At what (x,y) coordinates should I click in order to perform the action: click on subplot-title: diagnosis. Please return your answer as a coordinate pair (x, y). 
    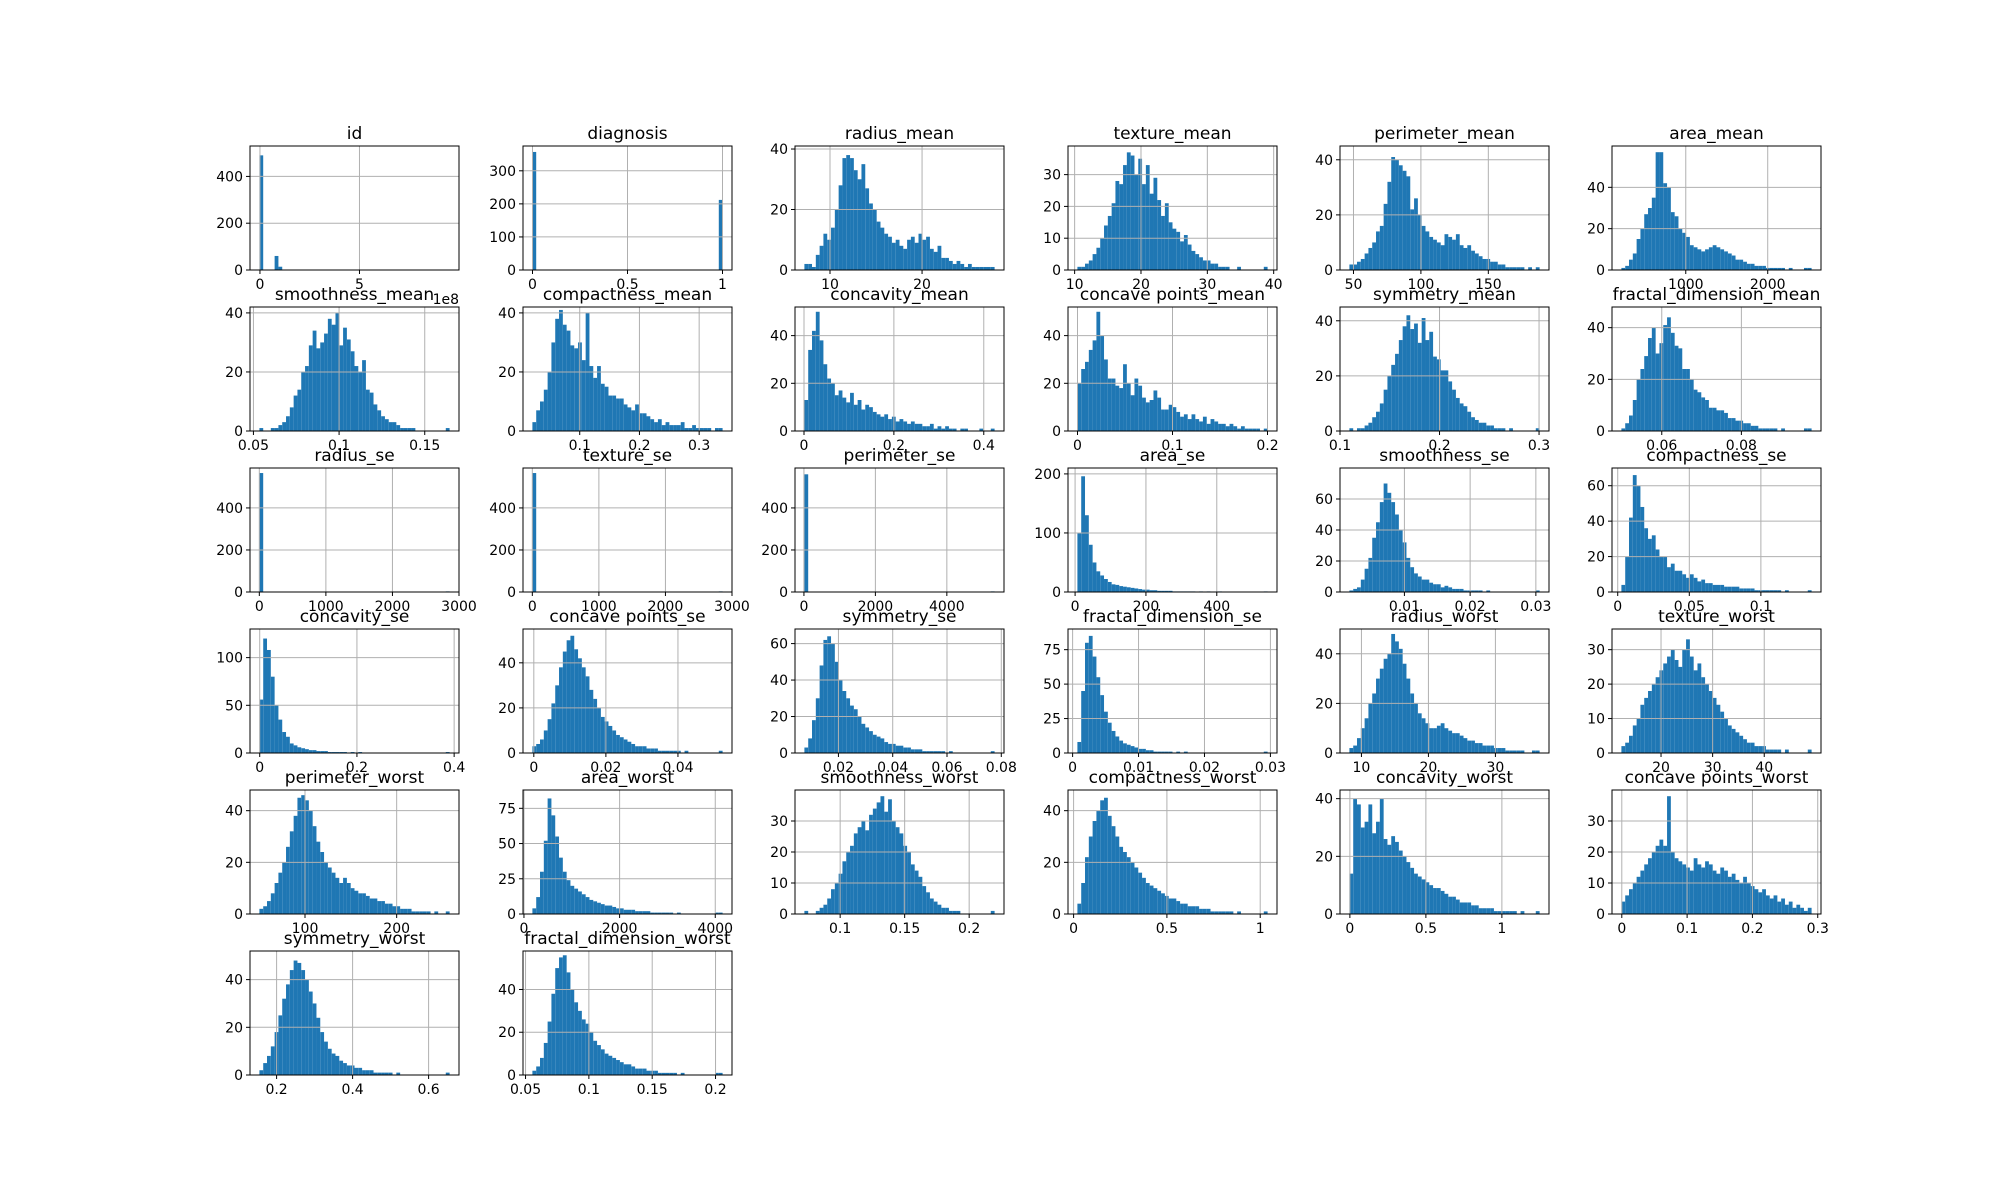
    Looking at the image, I should click on (627, 134).